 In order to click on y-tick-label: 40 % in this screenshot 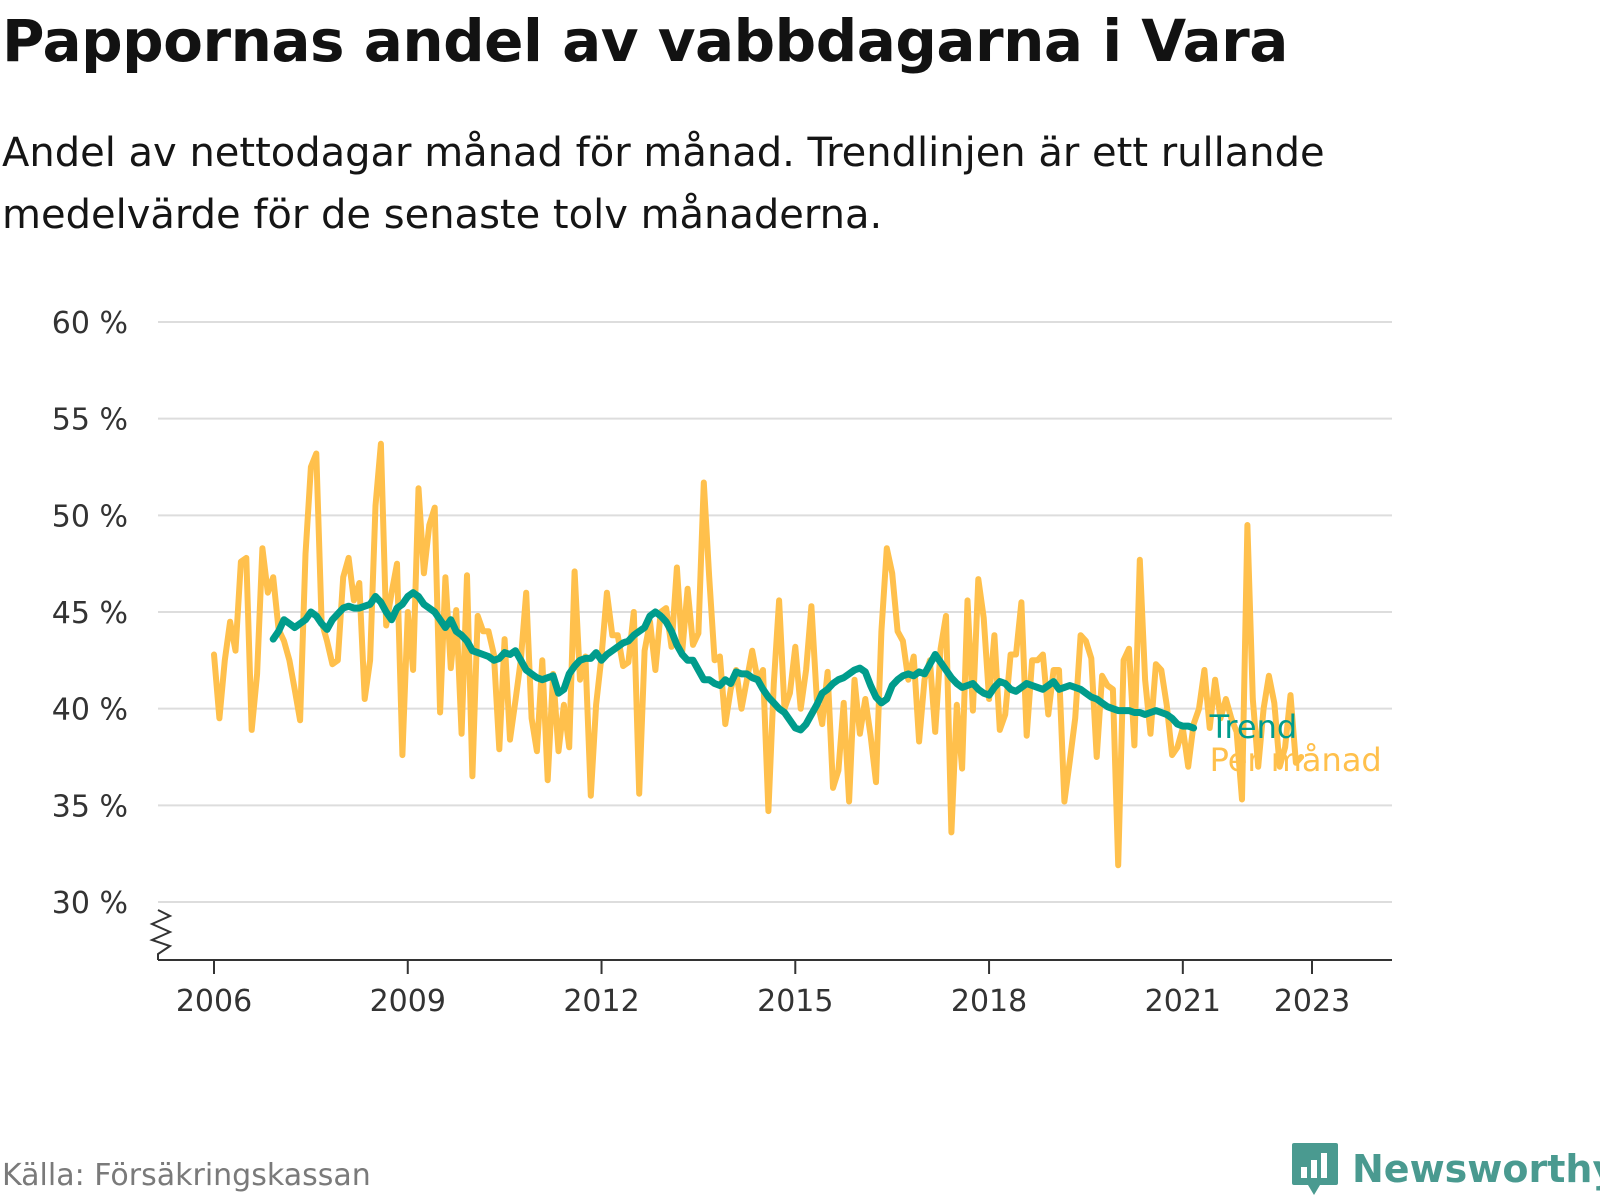, I will do `click(90, 710)`.